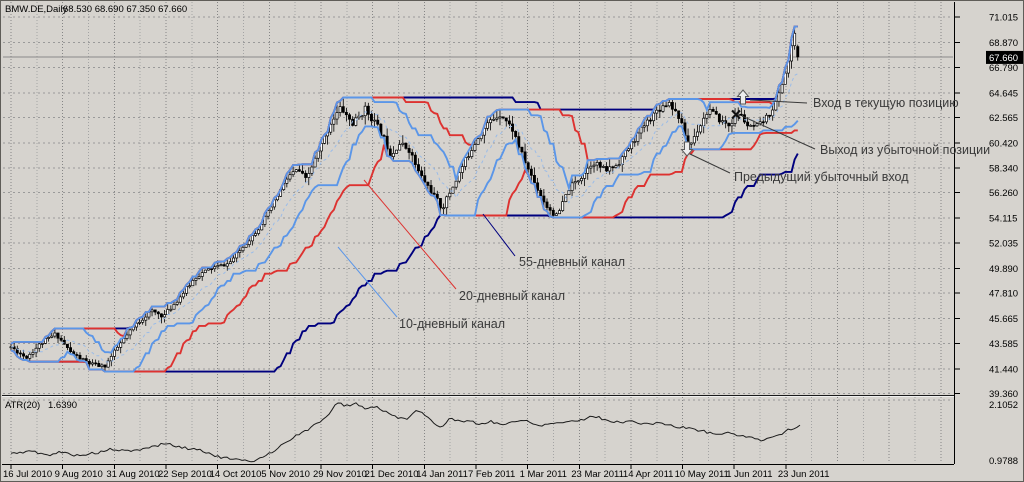 Image resolution: width=1024 pixels, height=482 pixels. I want to click on atr-scale-label: 2.1052, so click(1003, 405).